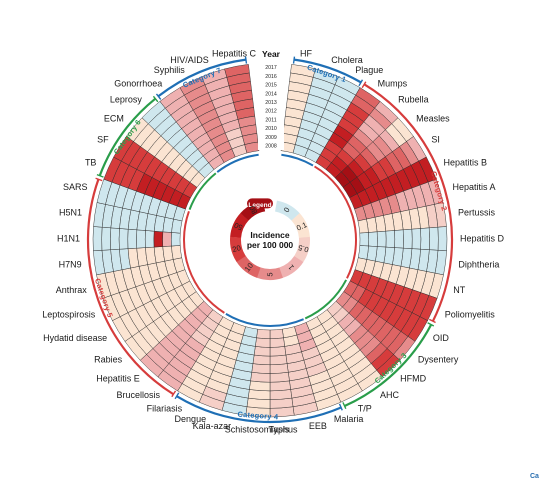 This screenshot has width=540, height=482. Describe the element at coordinates (470, 315) in the screenshot. I see `disease-label: Poliomyelitis` at that location.